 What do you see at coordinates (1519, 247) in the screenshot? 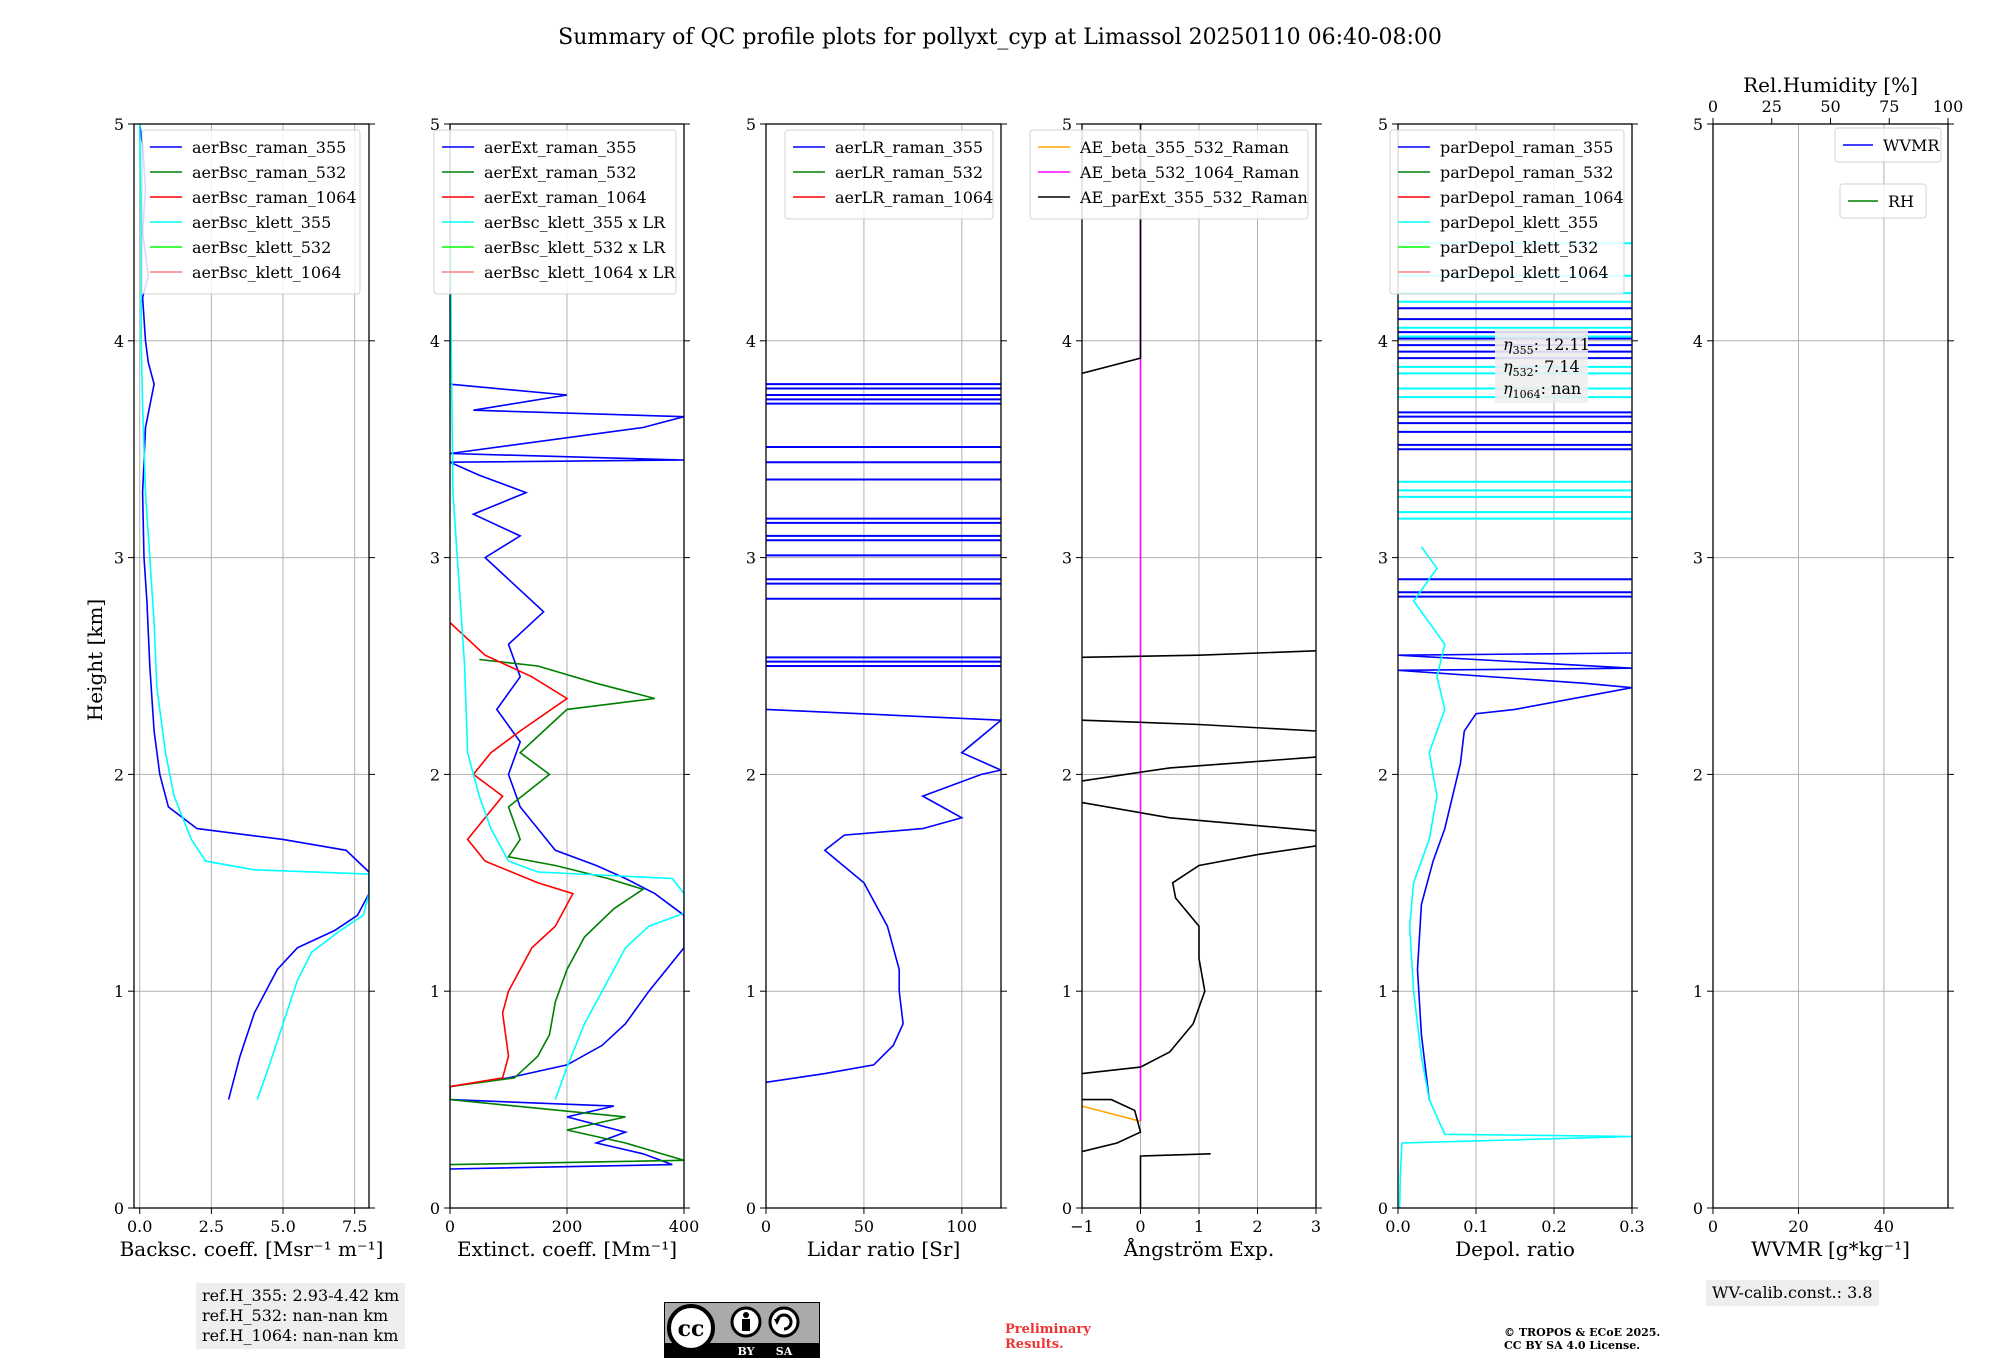
I see `legend-label: parDepol_klett_532` at bounding box center [1519, 247].